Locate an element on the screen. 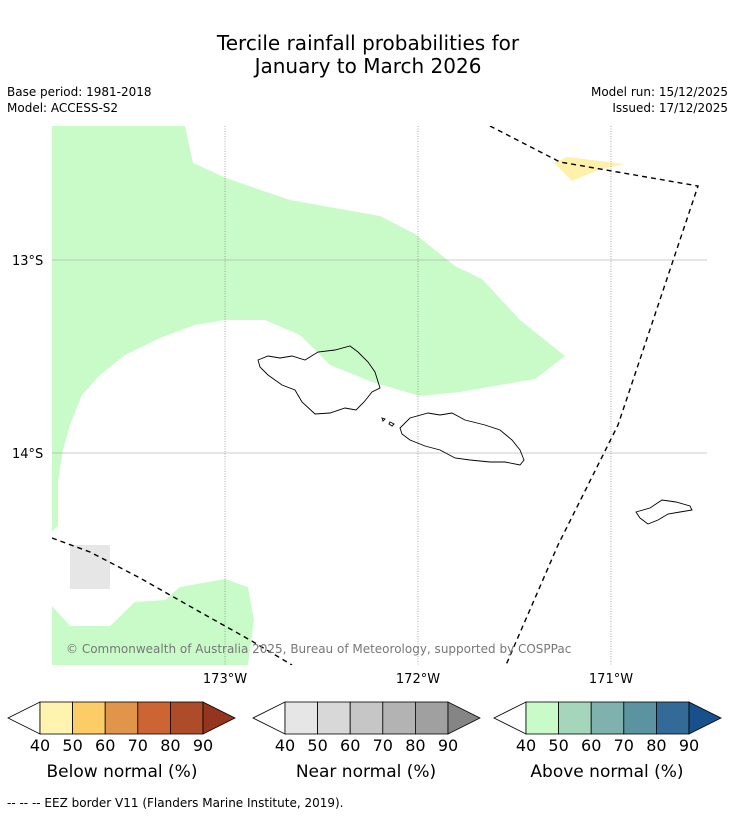 The height and width of the screenshot is (816, 736). colorbar-title-below: Below normal (%) is located at coordinates (122, 772).